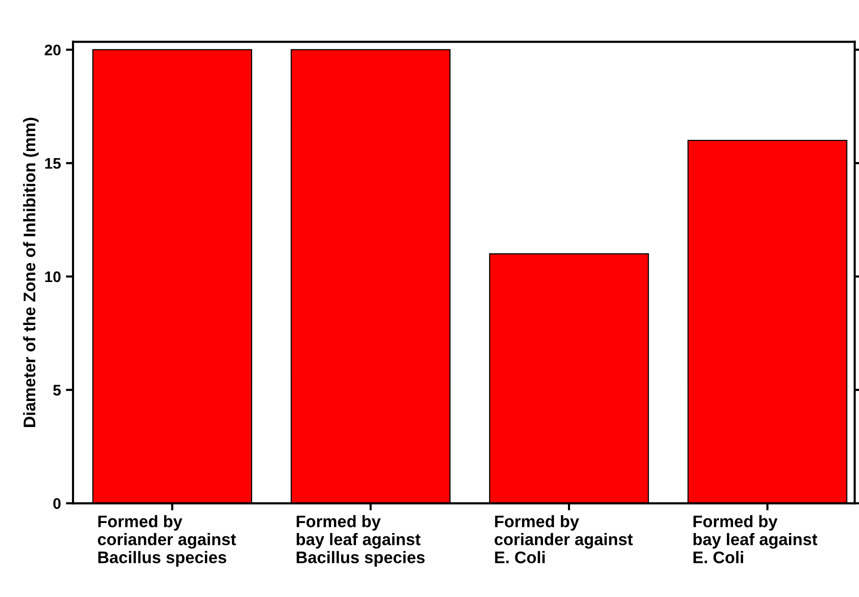 Image resolution: width=859 pixels, height=597 pixels. What do you see at coordinates (52, 50) in the screenshot?
I see `y-tick-label: 20` at bounding box center [52, 50].